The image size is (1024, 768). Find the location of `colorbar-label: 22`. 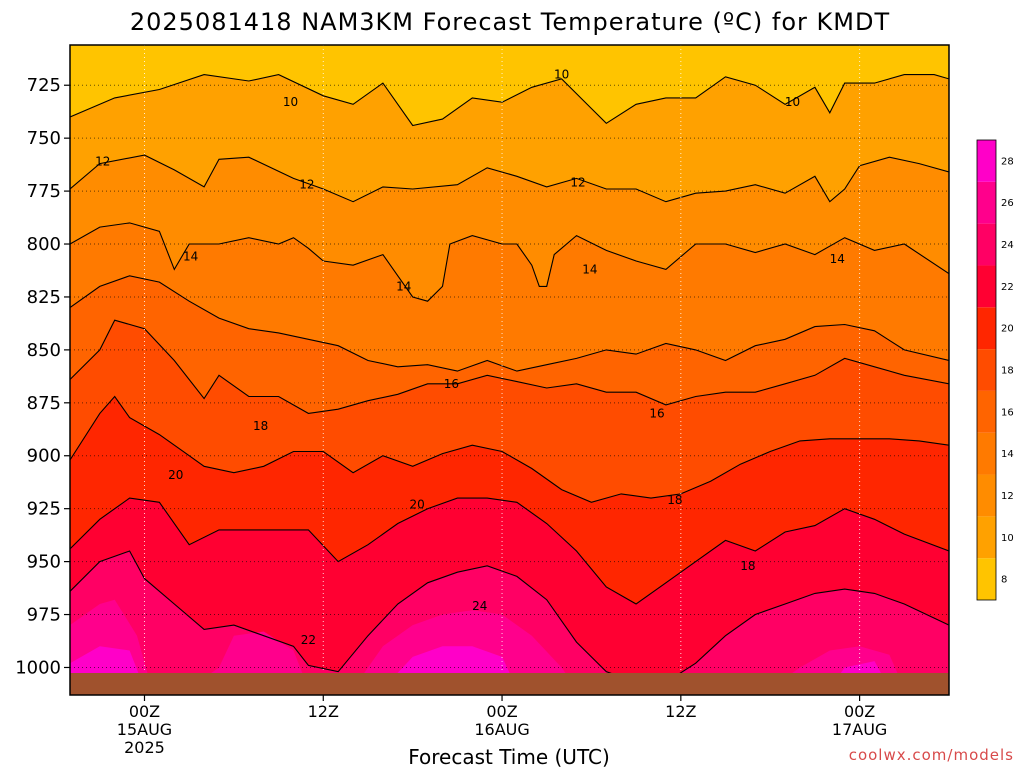

colorbar-label: 22 is located at coordinates (1007, 287).